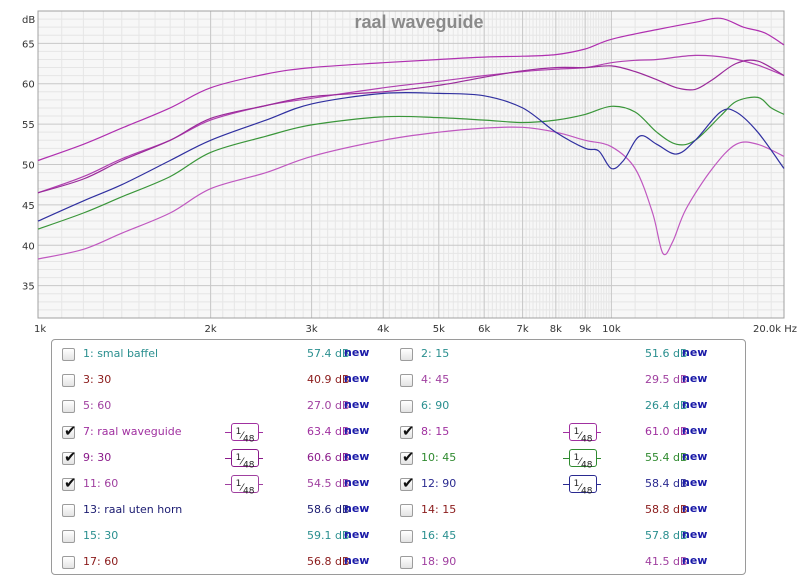  Describe the element at coordinates (565, 355) in the screenshot. I see `legend-item: 2: 15 51.6 dB new` at that location.